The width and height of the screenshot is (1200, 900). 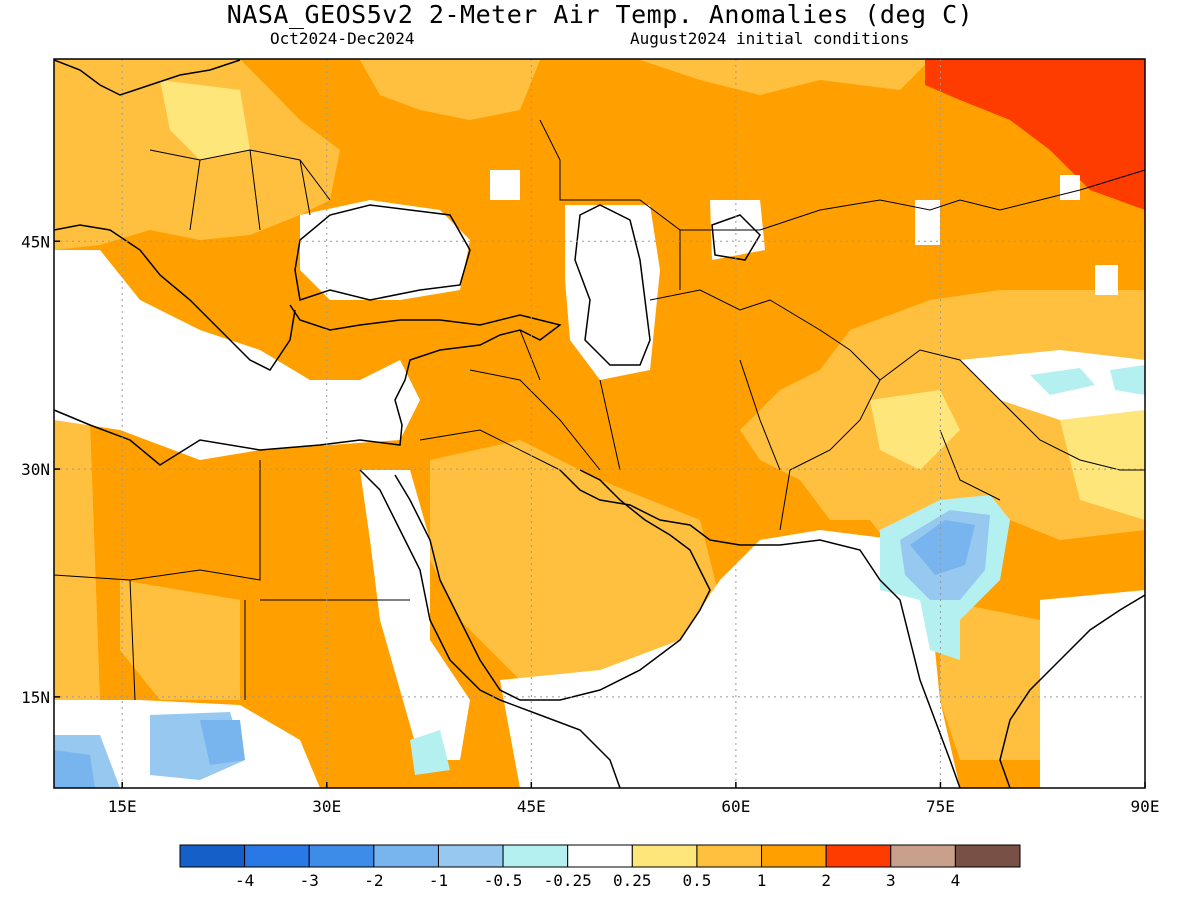 What do you see at coordinates (1035, 134) in the screenshot?
I see `northeast-warm-anomaly` at bounding box center [1035, 134].